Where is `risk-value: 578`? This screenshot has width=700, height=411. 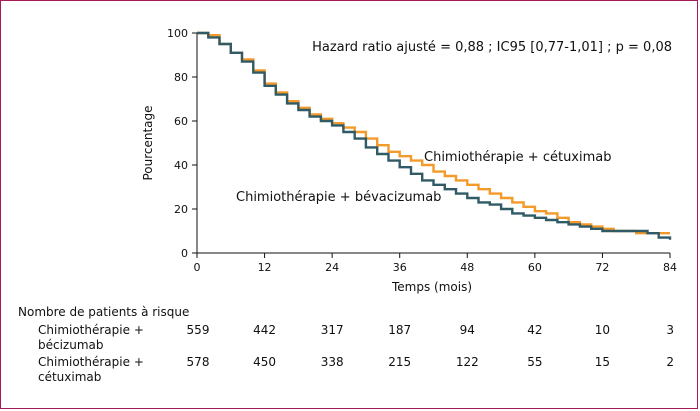
risk-value: 578 is located at coordinates (198, 362).